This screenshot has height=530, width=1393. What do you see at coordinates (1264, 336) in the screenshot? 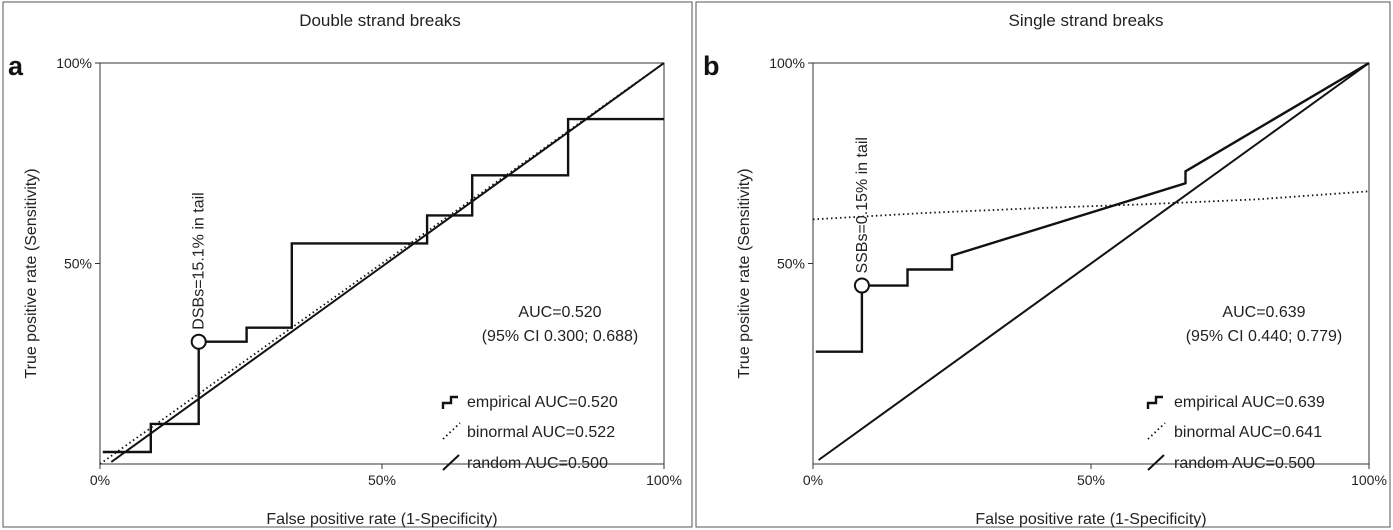
I see `auc-ci-text: (95% CI 0.440; 0.779)` at bounding box center [1264, 336].